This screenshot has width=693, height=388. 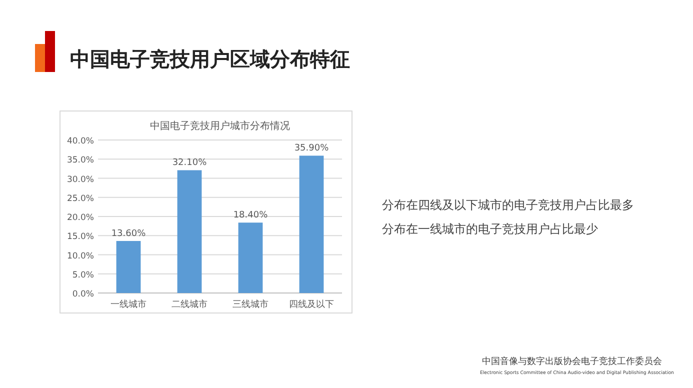 I want to click on text: 分布在四线及以下城市的电子竞技用户占比最多, so click(x=508, y=205).